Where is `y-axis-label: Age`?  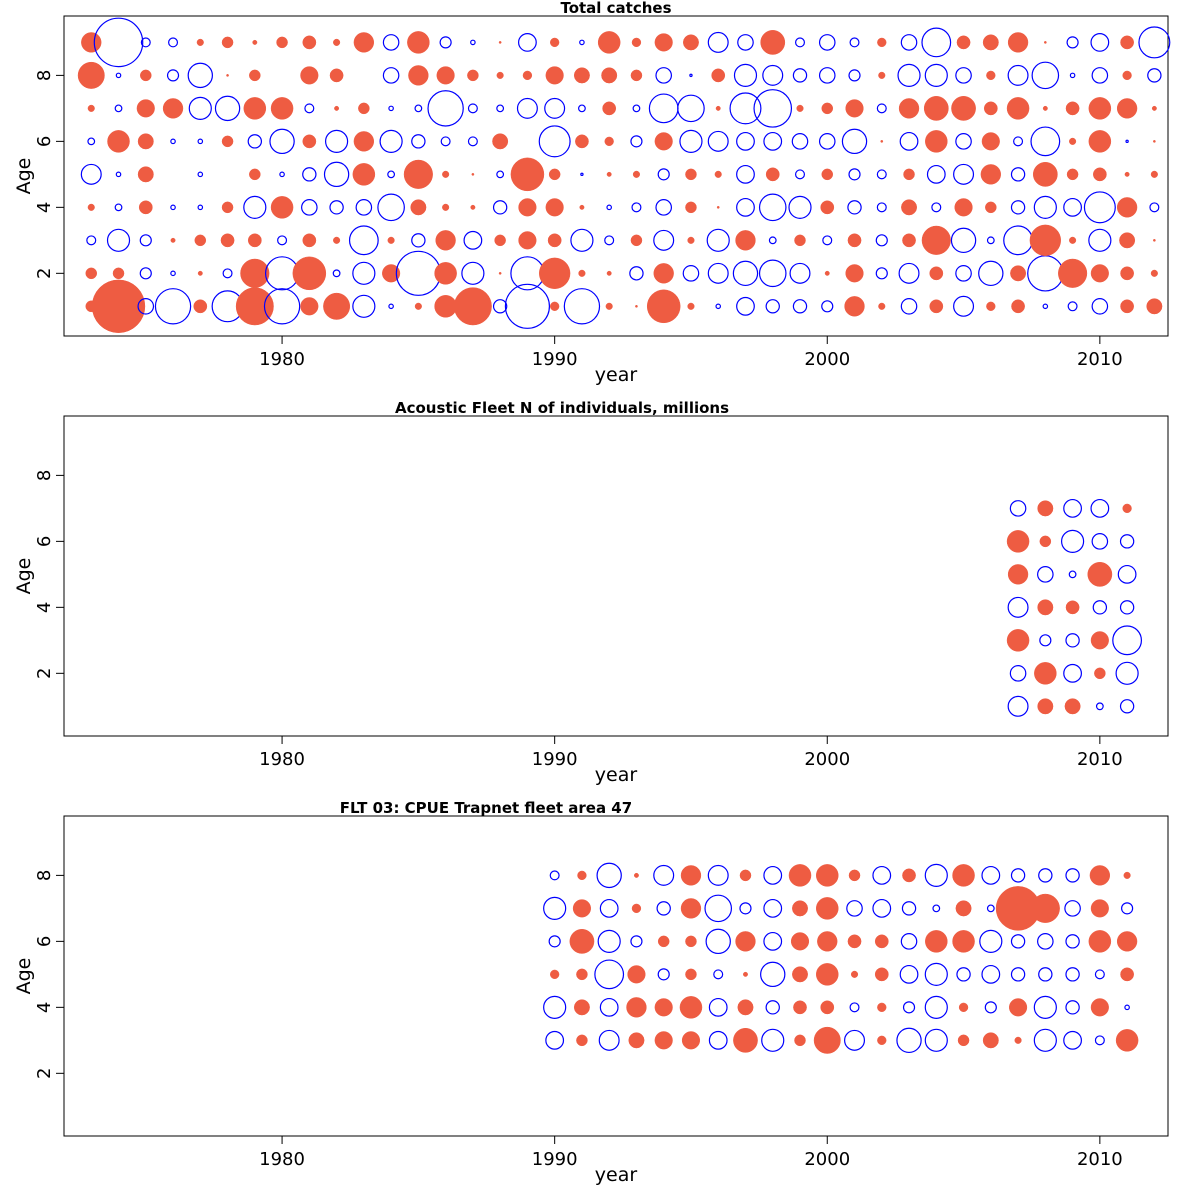 y-axis-label: Age is located at coordinates (24, 976).